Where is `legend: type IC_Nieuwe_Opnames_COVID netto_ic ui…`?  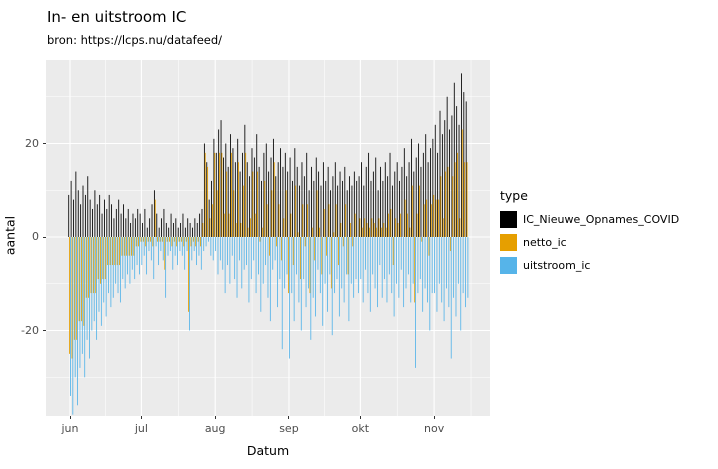 legend: type IC_Nieuwe_Opnames_COVID netto_ic ui… is located at coordinates (607, 234).